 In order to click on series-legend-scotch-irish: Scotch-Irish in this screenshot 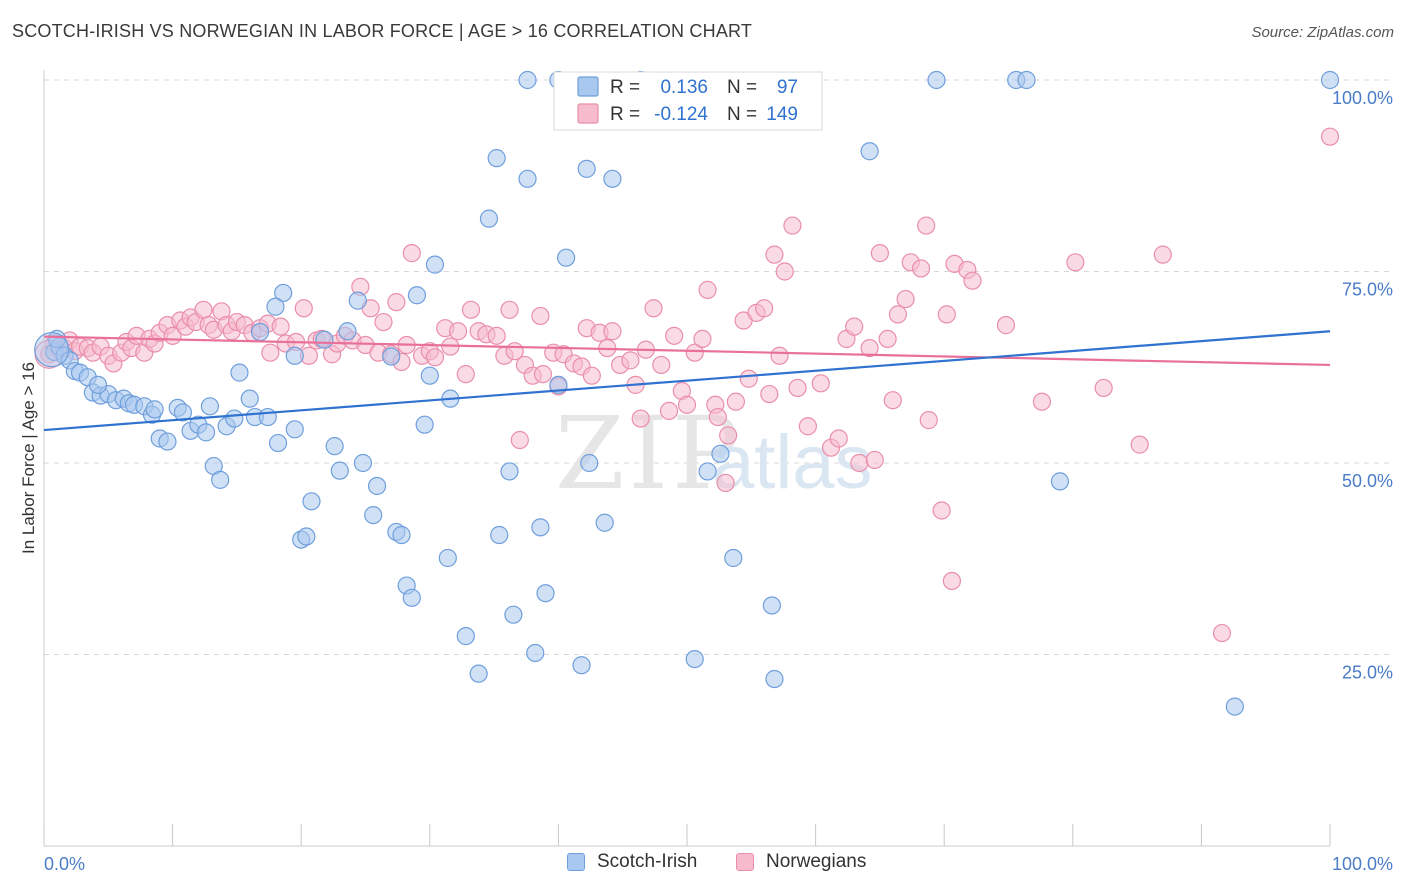, I will do `click(632, 862)`.